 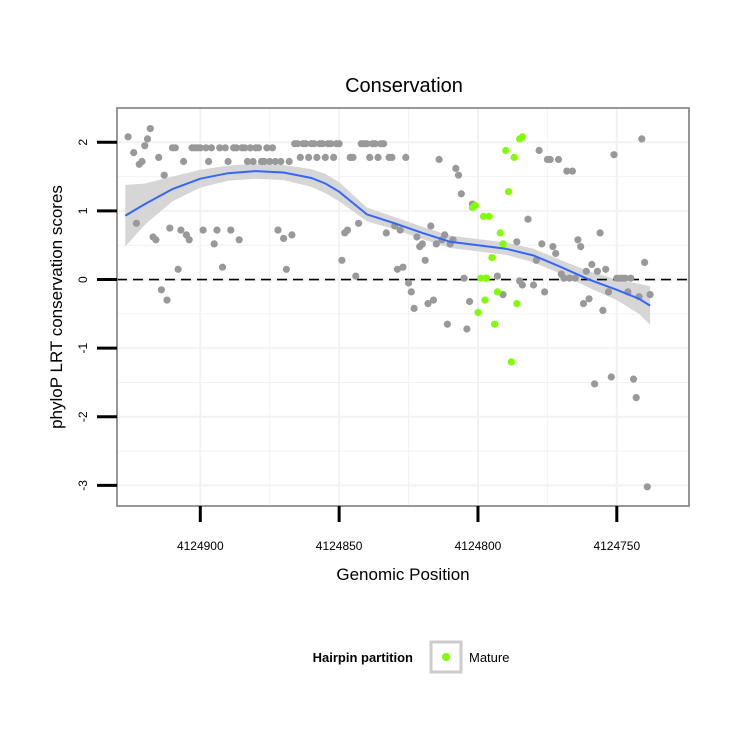 What do you see at coordinates (83, 210) in the screenshot?
I see `y-tick-label: 1` at bounding box center [83, 210].